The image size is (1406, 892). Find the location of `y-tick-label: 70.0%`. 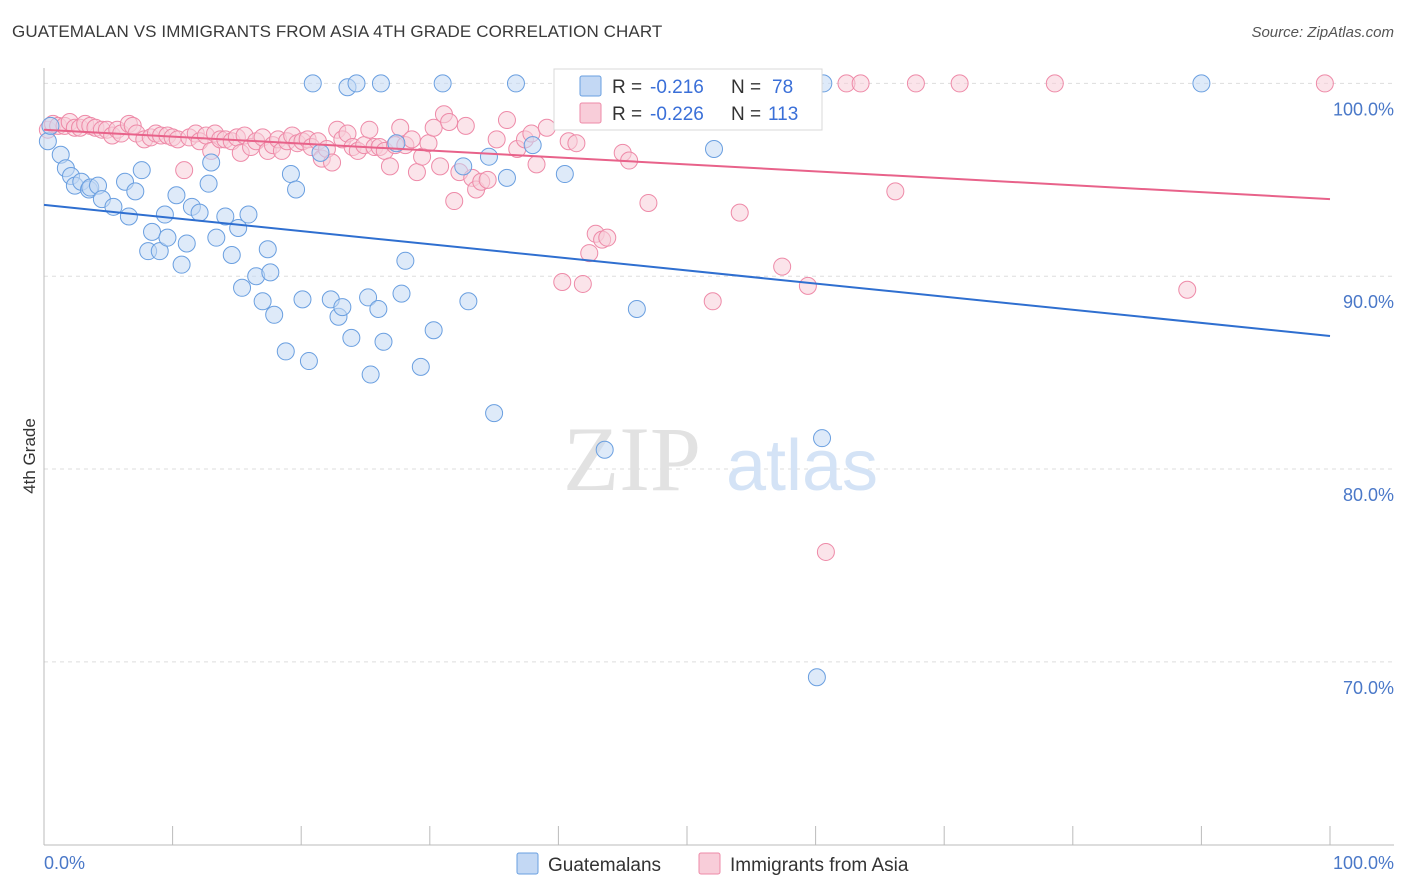

y-tick-label: 70.0% is located at coordinates (1368, 688).